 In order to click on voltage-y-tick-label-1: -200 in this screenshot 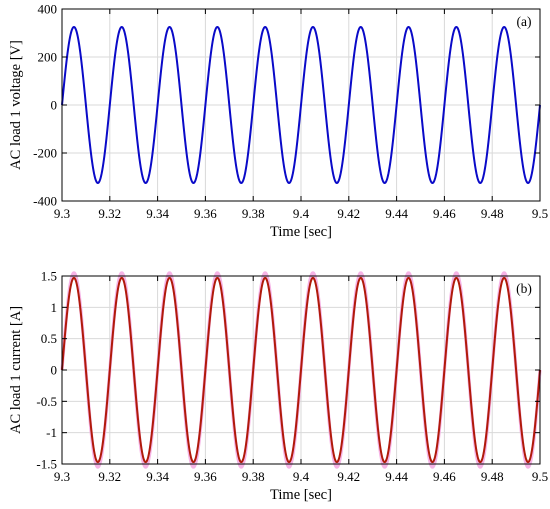, I will do `click(45, 153)`.